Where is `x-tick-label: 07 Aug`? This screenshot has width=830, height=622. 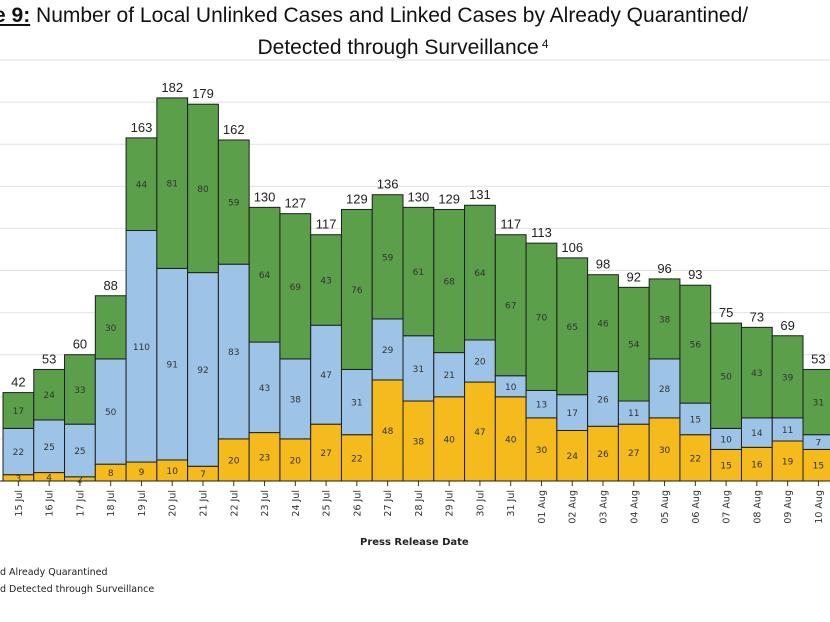
x-tick-label: 07 Aug is located at coordinates (727, 507).